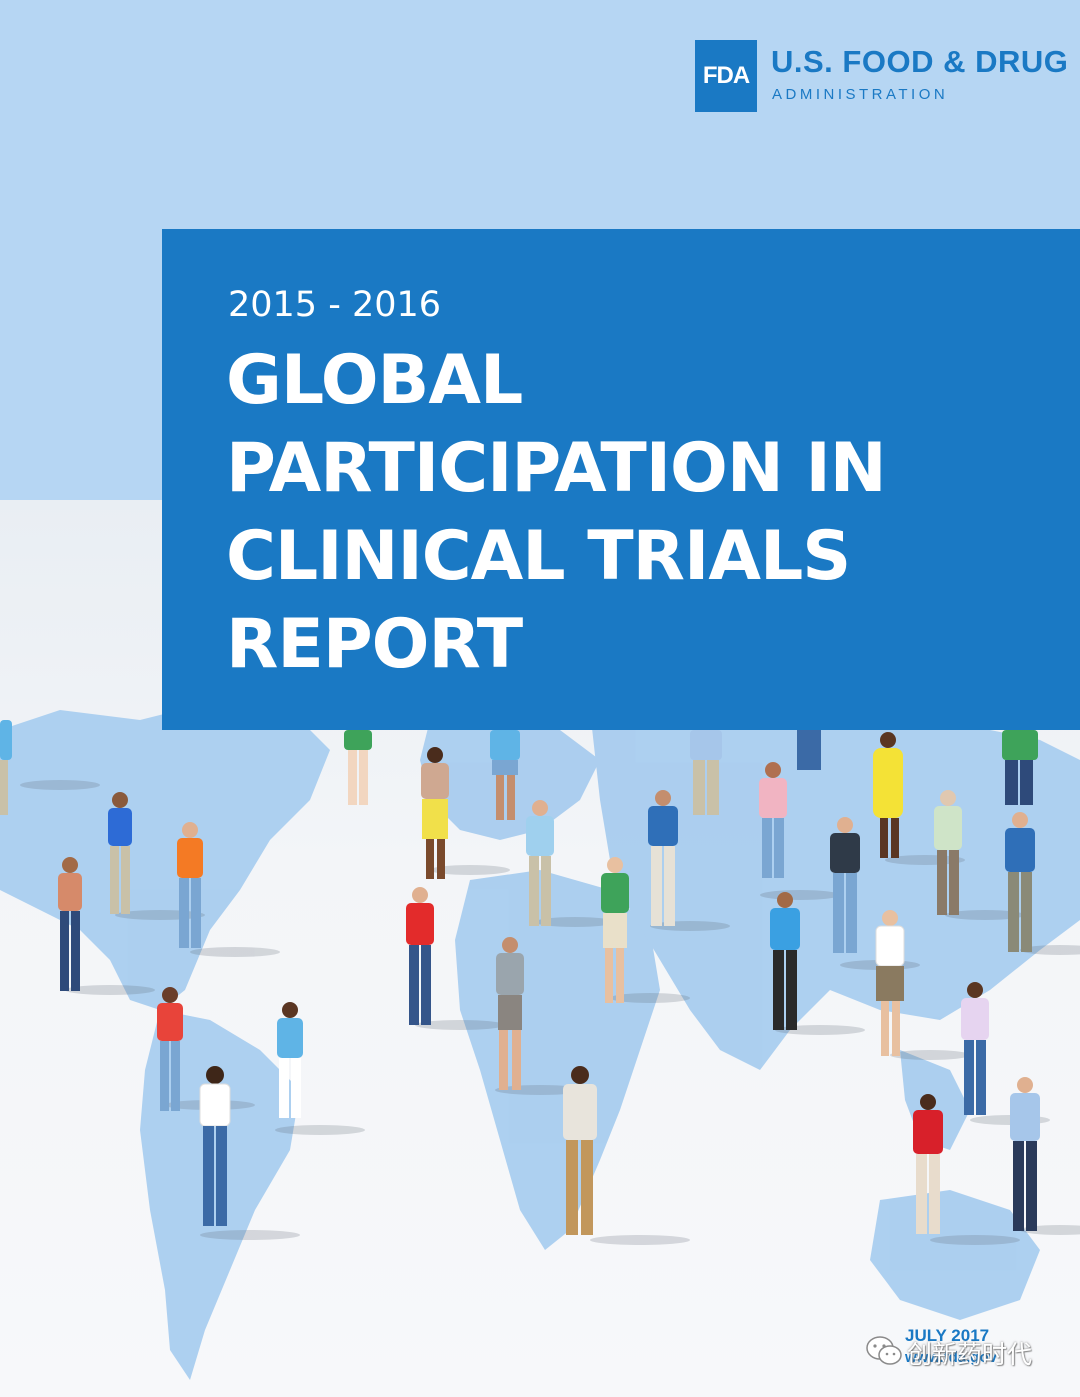  Describe the element at coordinates (951, 1357) in the screenshot. I see `fda-website-link: www.fda.gov` at that location.